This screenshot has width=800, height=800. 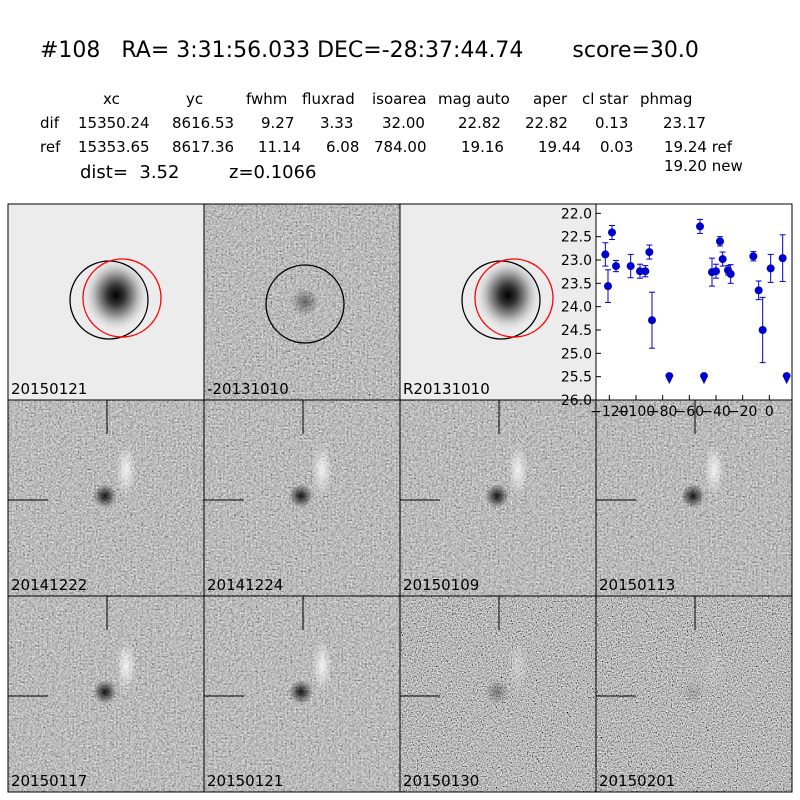 I want to click on x-tick-label: −80, so click(x=663, y=412).